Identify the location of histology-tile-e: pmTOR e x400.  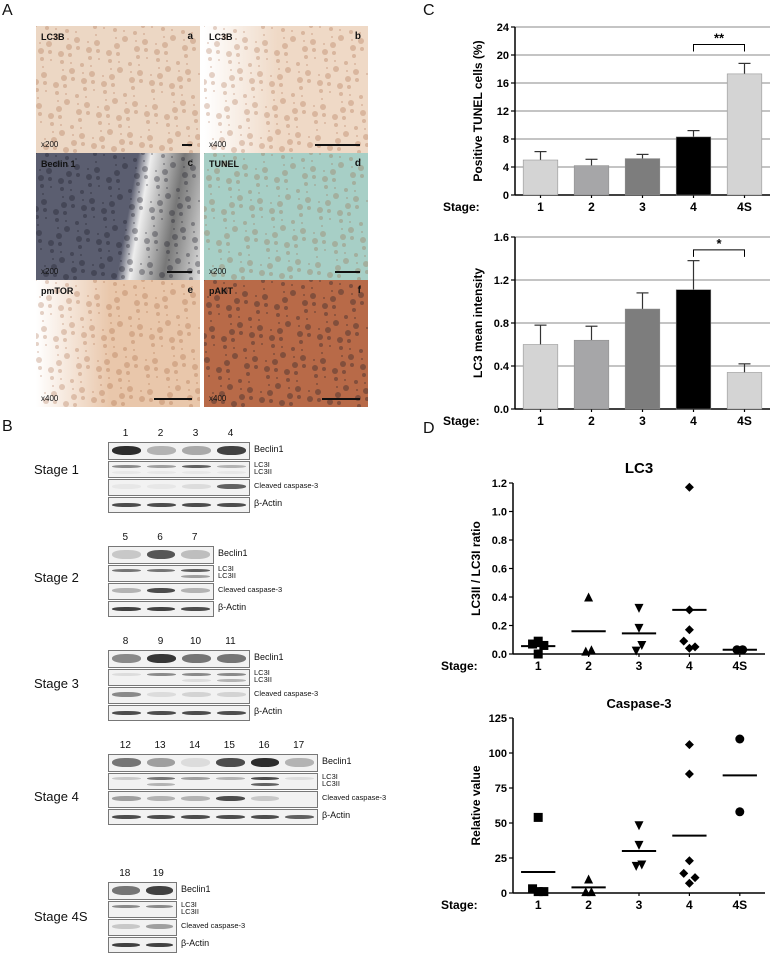
(118, 343).